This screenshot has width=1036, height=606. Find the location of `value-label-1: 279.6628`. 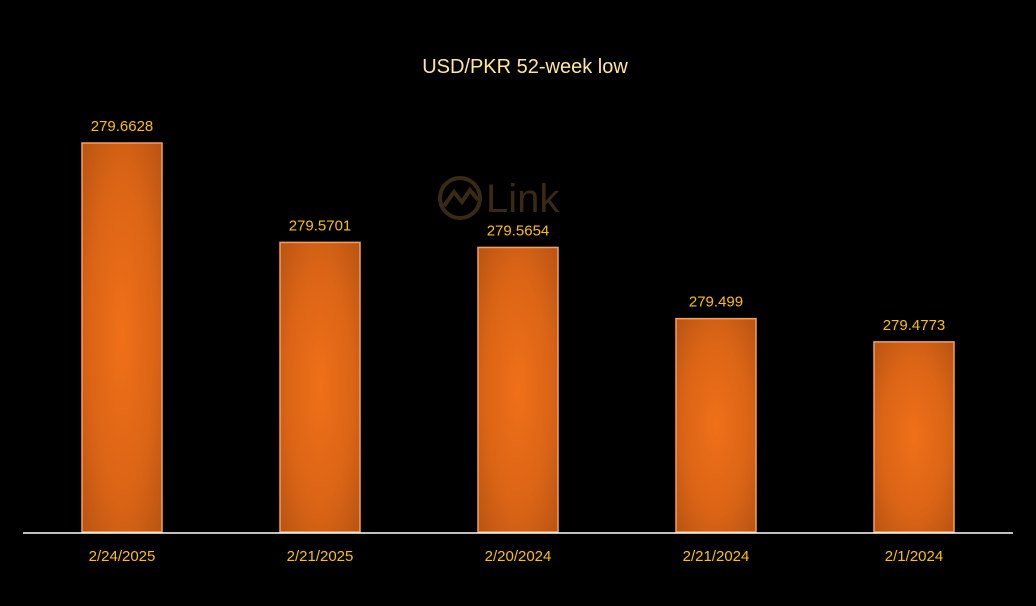

value-label-1: 279.6628 is located at coordinates (122, 126).